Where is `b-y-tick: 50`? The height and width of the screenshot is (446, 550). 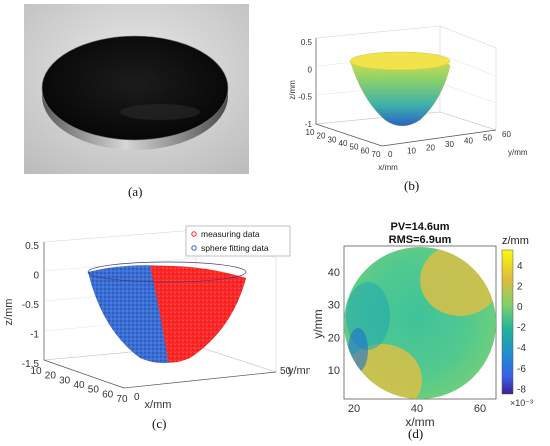
b-y-tick: 50 is located at coordinates (487, 137).